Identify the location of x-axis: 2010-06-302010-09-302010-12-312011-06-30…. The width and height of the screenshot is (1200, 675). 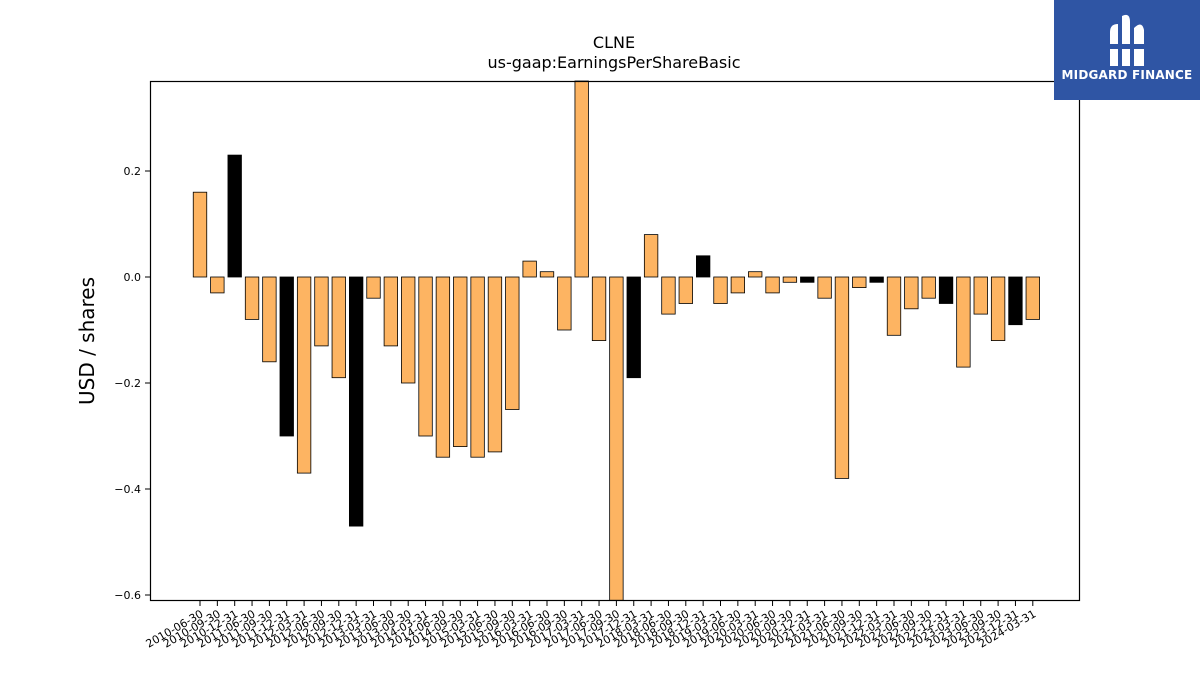
(591, 626).